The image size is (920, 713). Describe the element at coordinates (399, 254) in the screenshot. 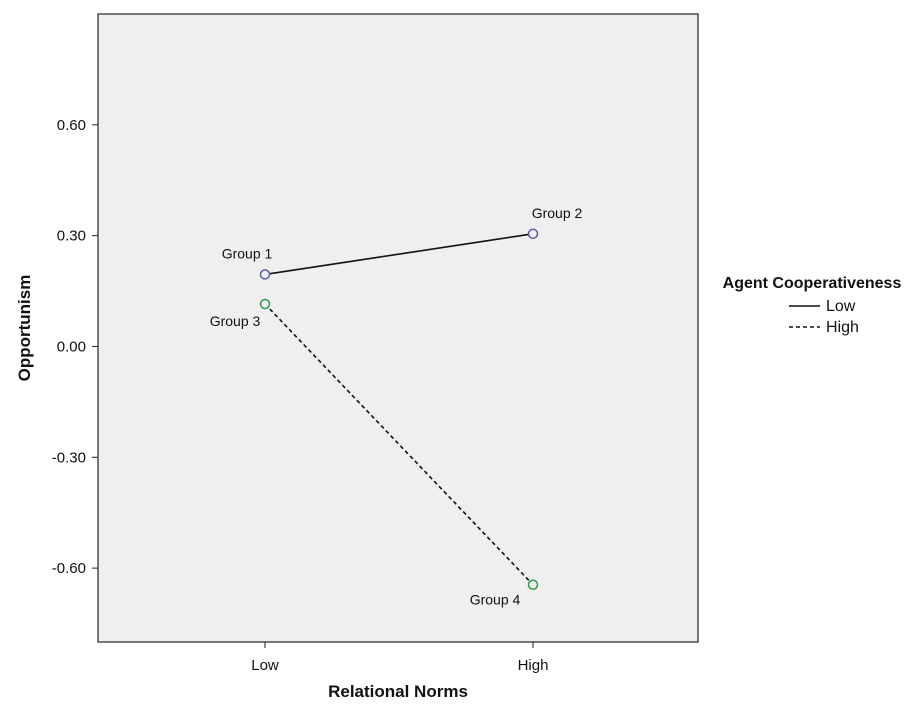

I see `series-line-low` at that location.